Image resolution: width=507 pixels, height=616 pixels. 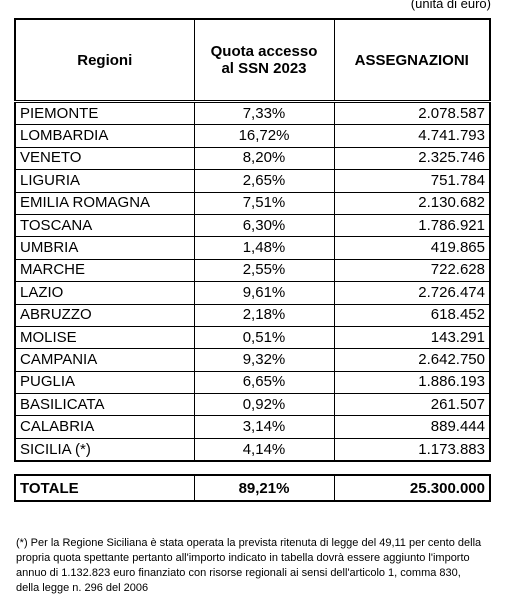 I want to click on region-row: PUGLIA 6,65% 1.886.193, so click(x=252, y=382).